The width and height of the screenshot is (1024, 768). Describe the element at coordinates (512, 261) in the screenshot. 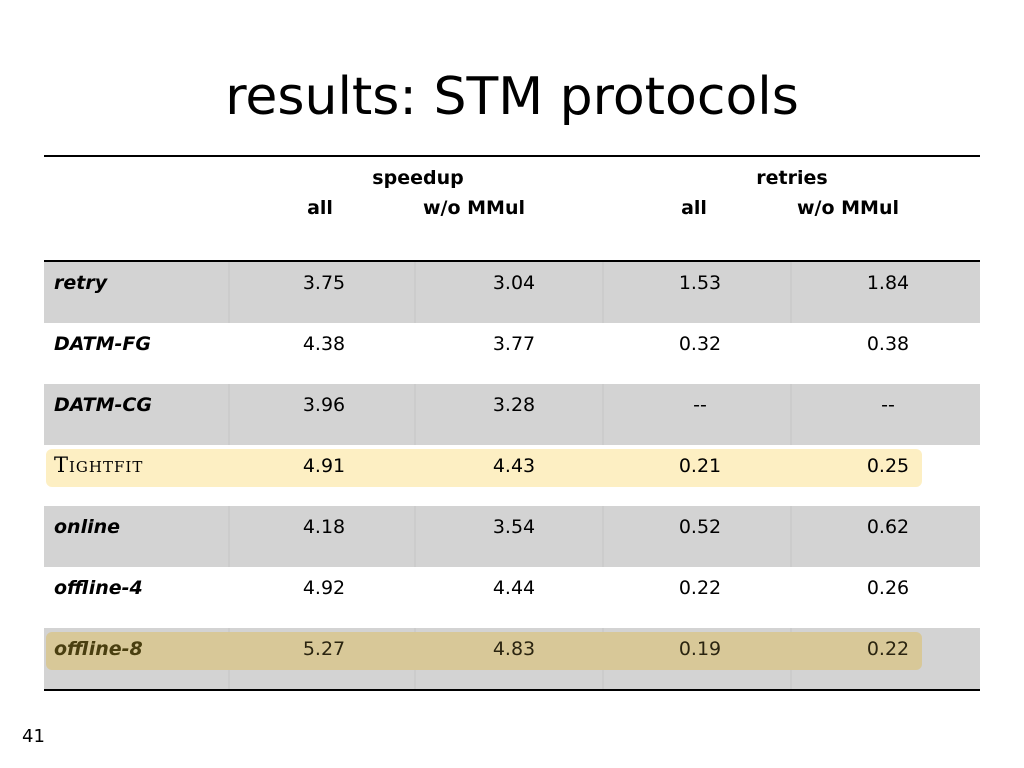

I see `table-header-rule` at that location.